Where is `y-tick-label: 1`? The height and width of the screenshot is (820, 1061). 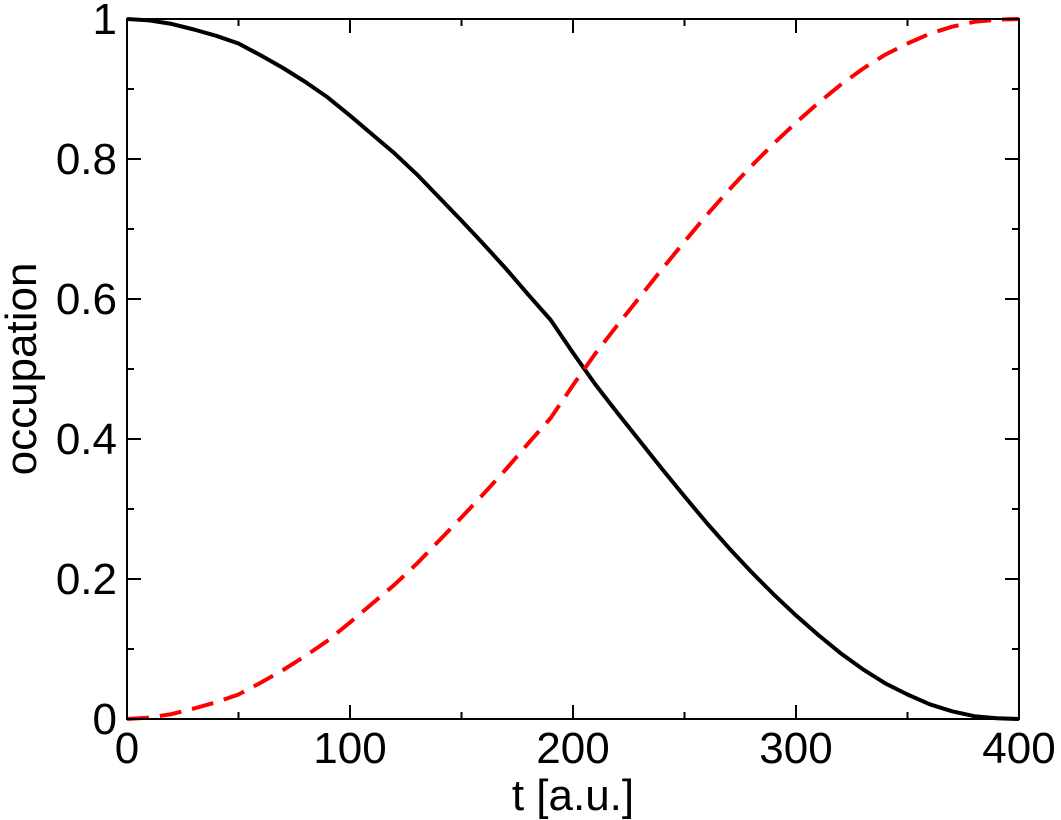 y-tick-label: 1 is located at coordinates (105, 22).